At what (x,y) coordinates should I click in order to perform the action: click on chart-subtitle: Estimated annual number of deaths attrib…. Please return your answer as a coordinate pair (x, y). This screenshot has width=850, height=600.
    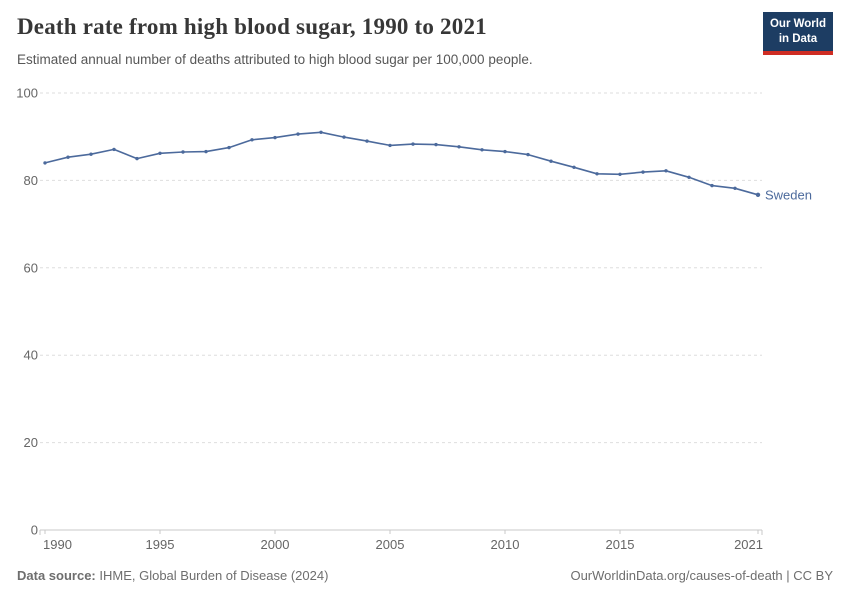
    Looking at the image, I should click on (275, 59).